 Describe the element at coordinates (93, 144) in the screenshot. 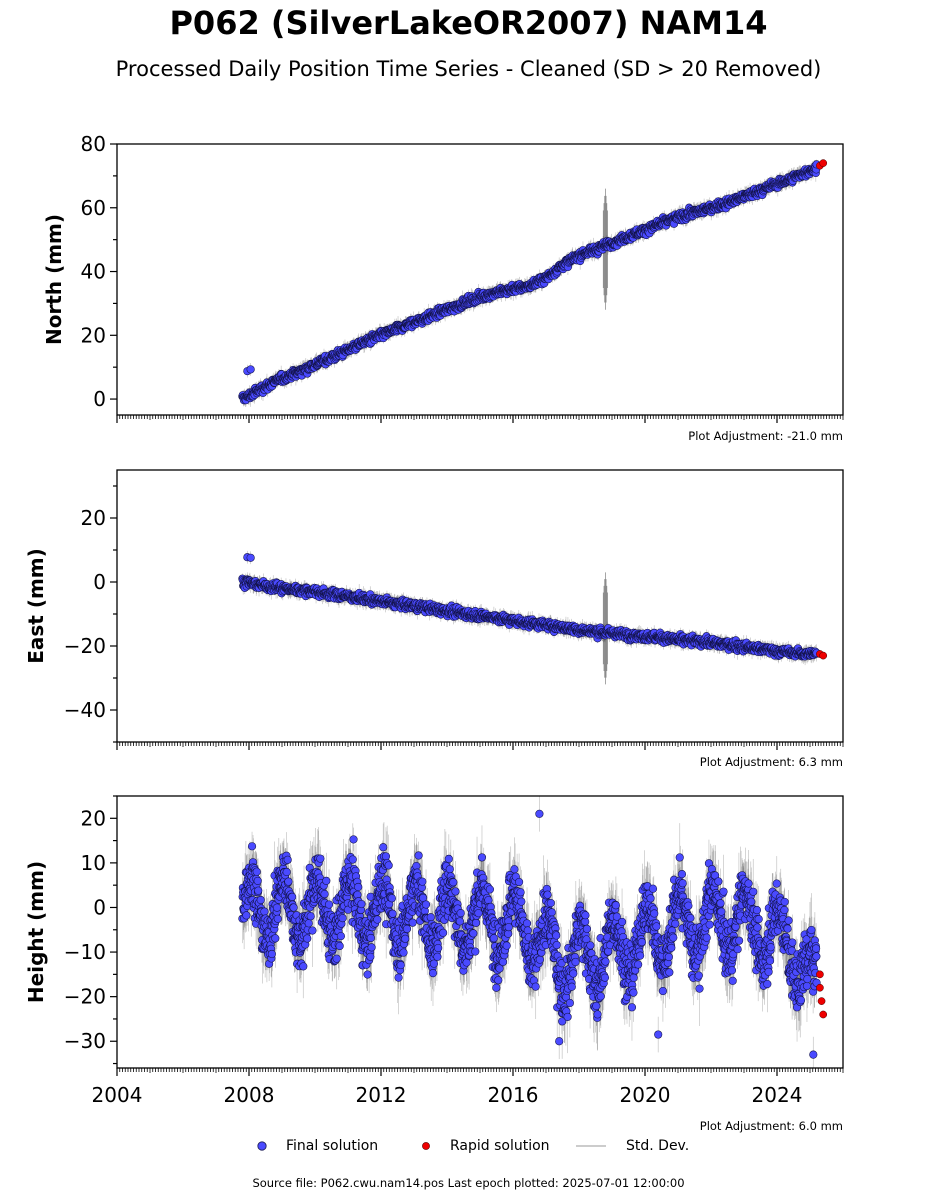

I see `y-tick-label: 80` at that location.